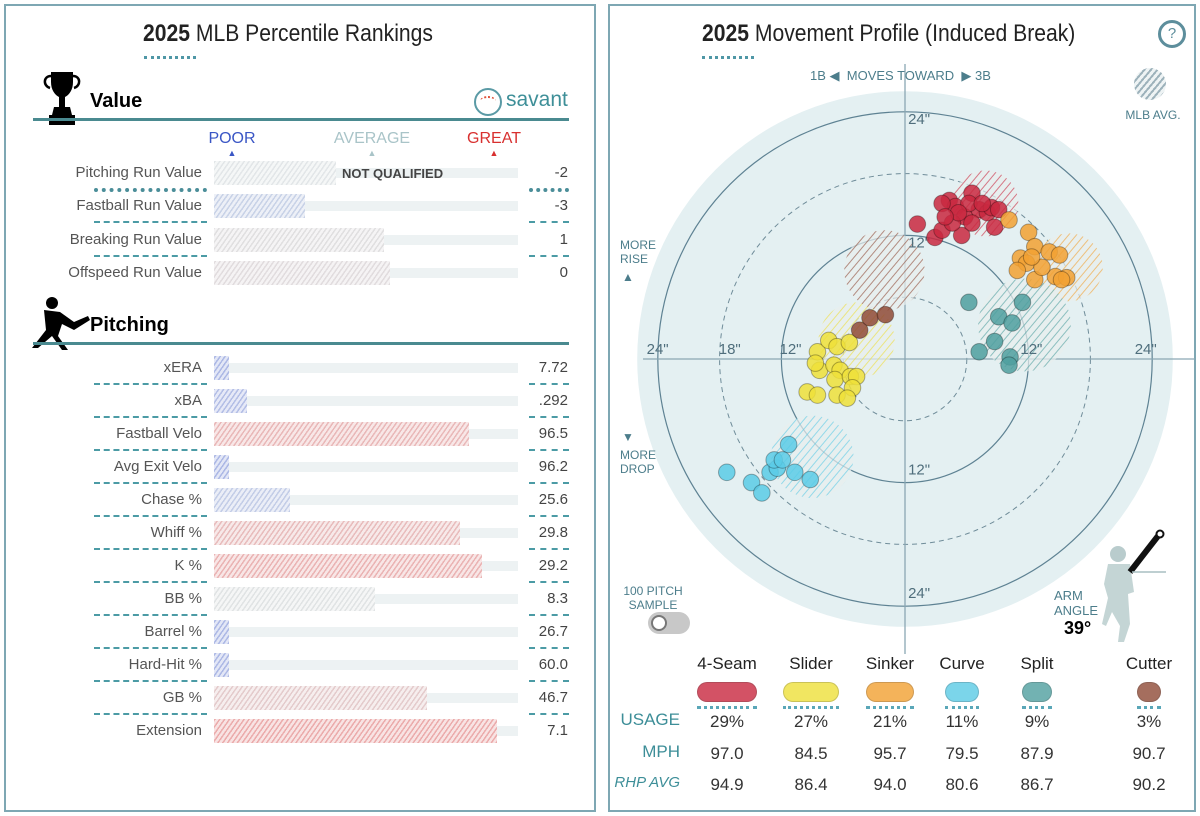 The height and width of the screenshot is (816, 1200). What do you see at coordinates (962, 784) in the screenshot?
I see `rhp-avg-value: 80.6` at bounding box center [962, 784].